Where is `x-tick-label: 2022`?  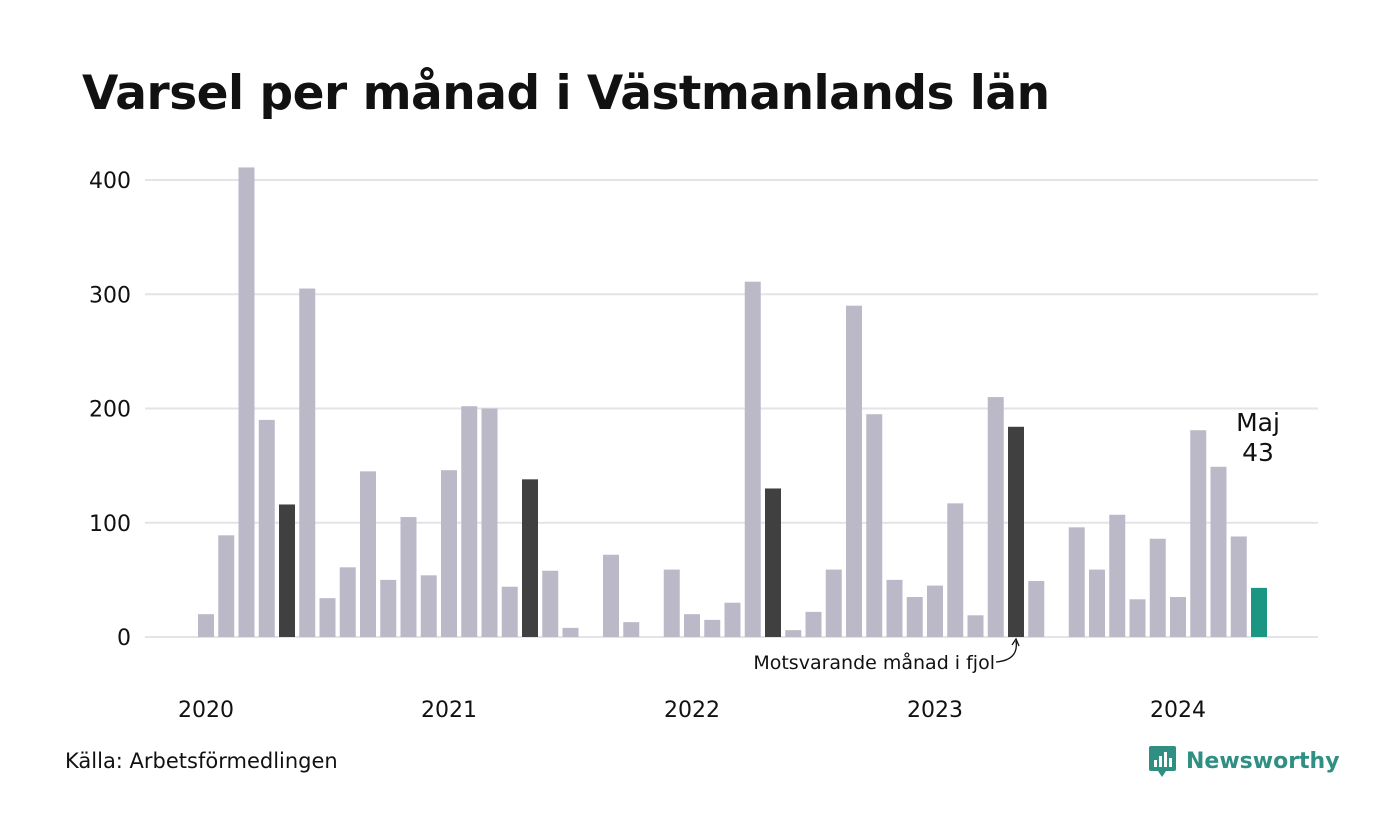
x-tick-label: 2022 is located at coordinates (692, 710).